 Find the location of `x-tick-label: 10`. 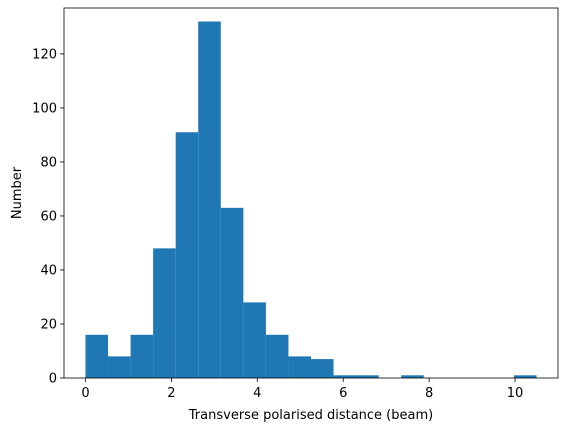

x-tick-label: 10 is located at coordinates (515, 393).